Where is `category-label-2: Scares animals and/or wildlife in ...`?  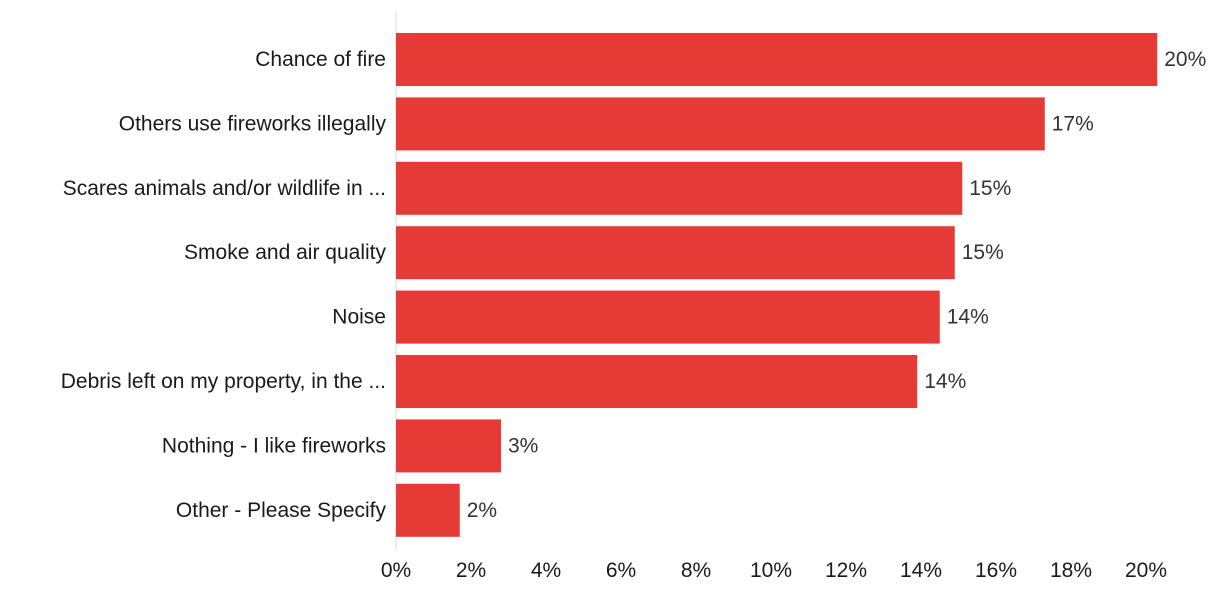
category-label-2: Scares animals and/or wildlife in ... is located at coordinates (224, 188).